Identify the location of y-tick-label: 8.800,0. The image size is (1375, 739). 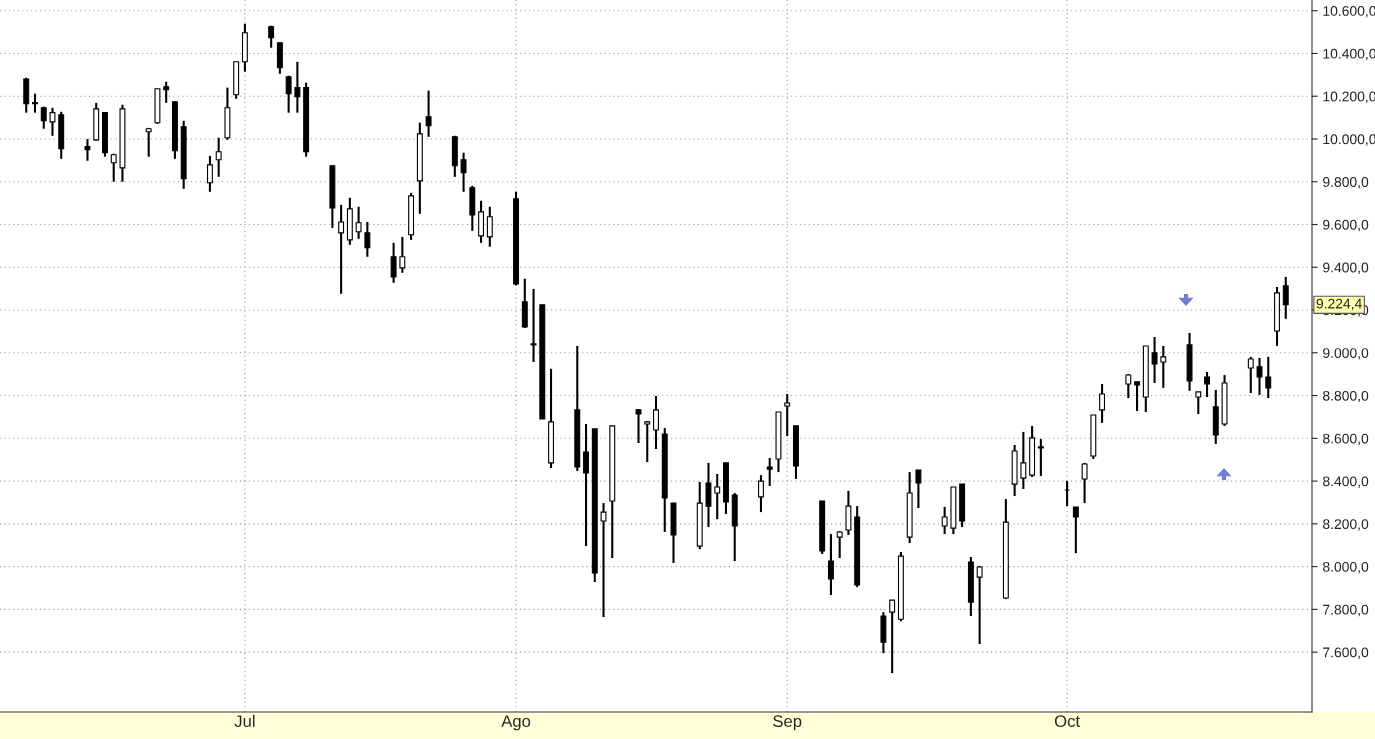
(1346, 396).